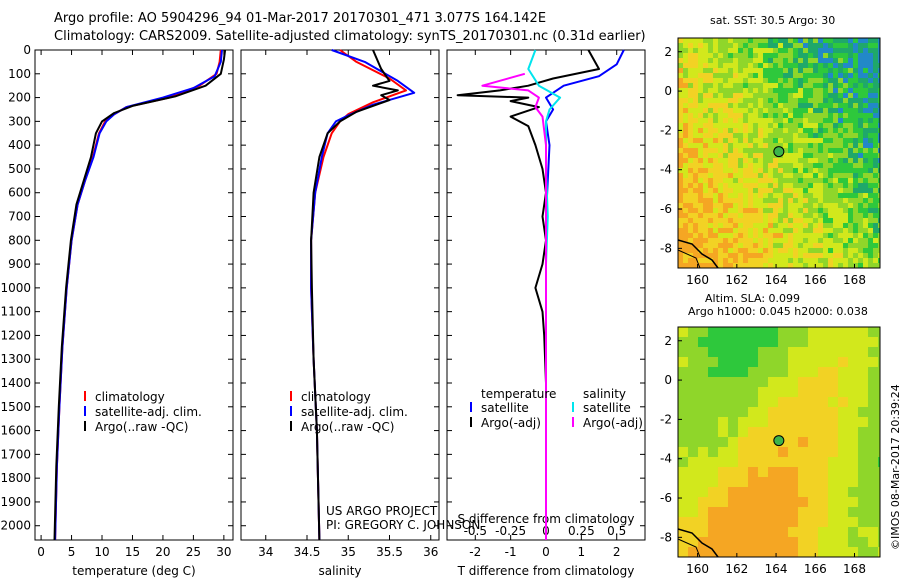 This screenshot has height=580, width=900. What do you see at coordinates (668, 91) in the screenshot?
I see `lat-tick-label: 0` at bounding box center [668, 91].